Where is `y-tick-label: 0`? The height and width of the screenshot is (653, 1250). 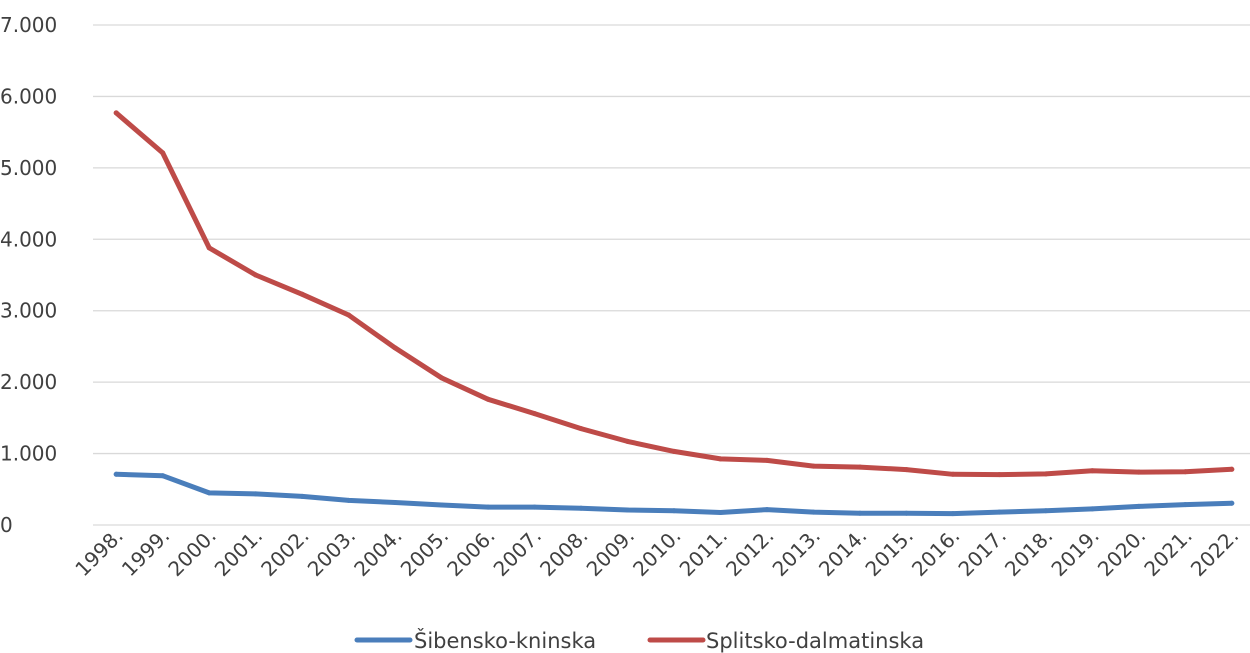
y-tick-label: 0 is located at coordinates (6, 525).